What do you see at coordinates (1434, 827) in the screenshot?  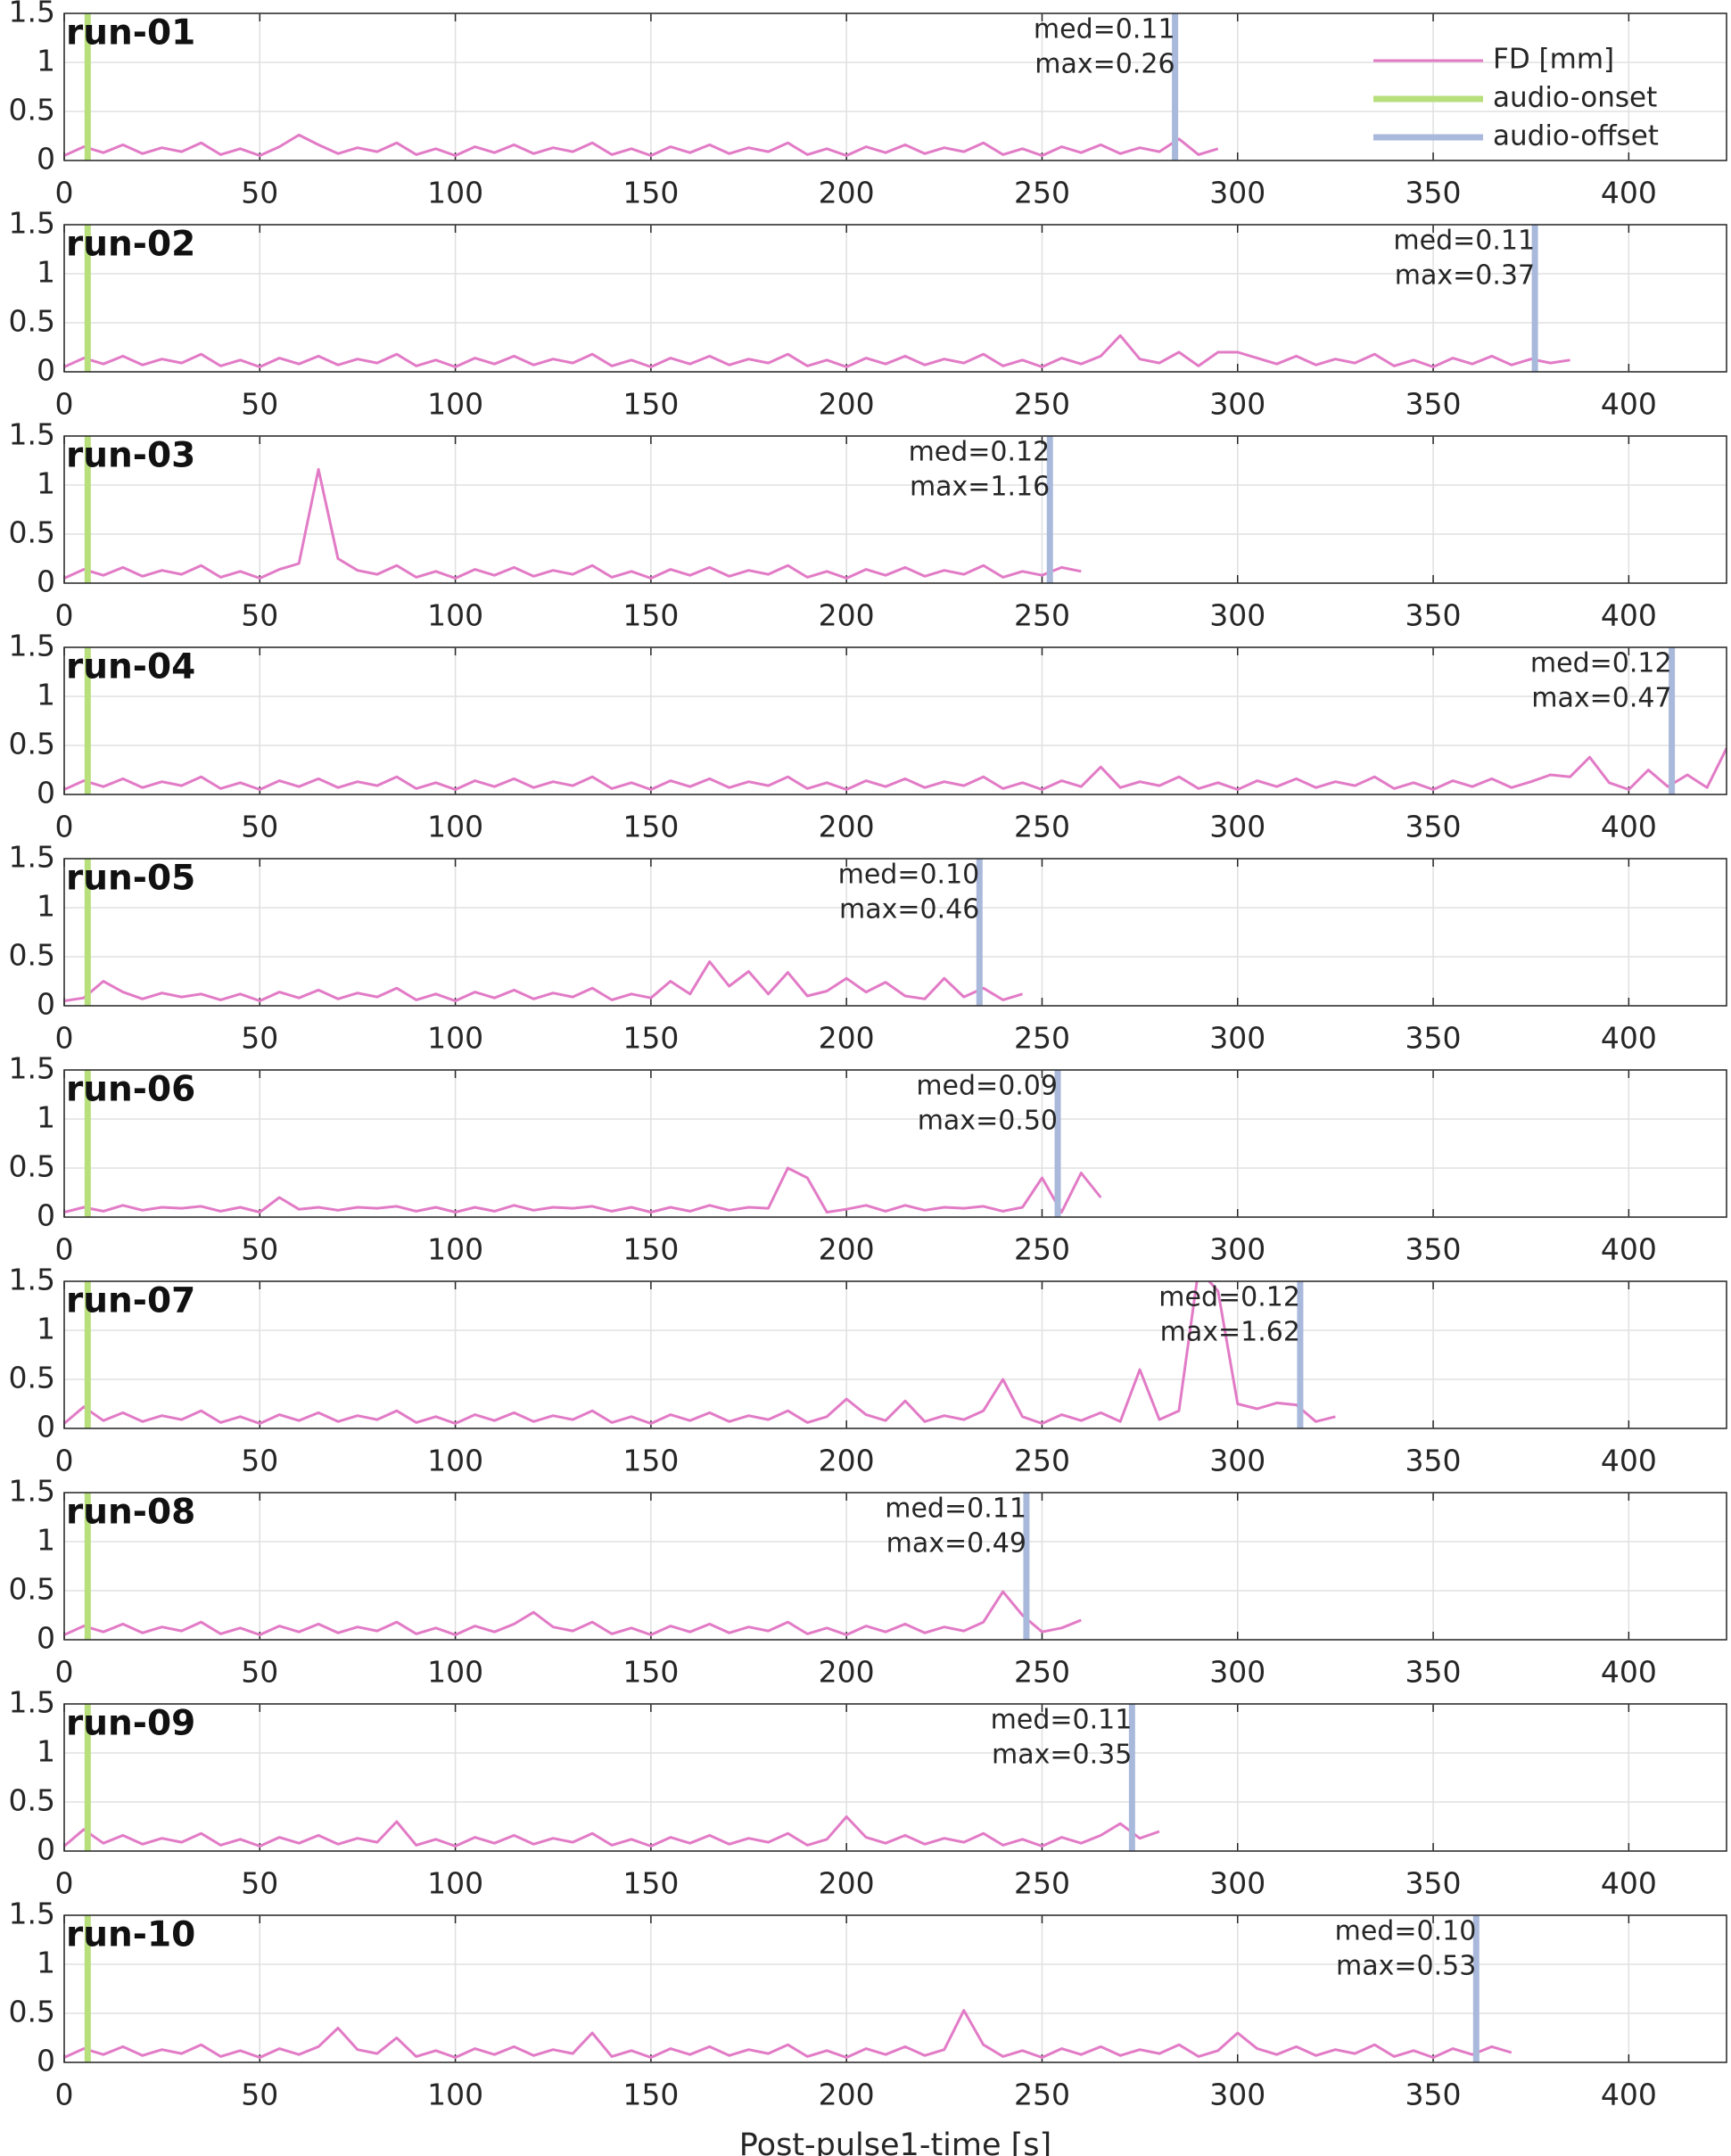 I see `x-tick-label: 350` at bounding box center [1434, 827].